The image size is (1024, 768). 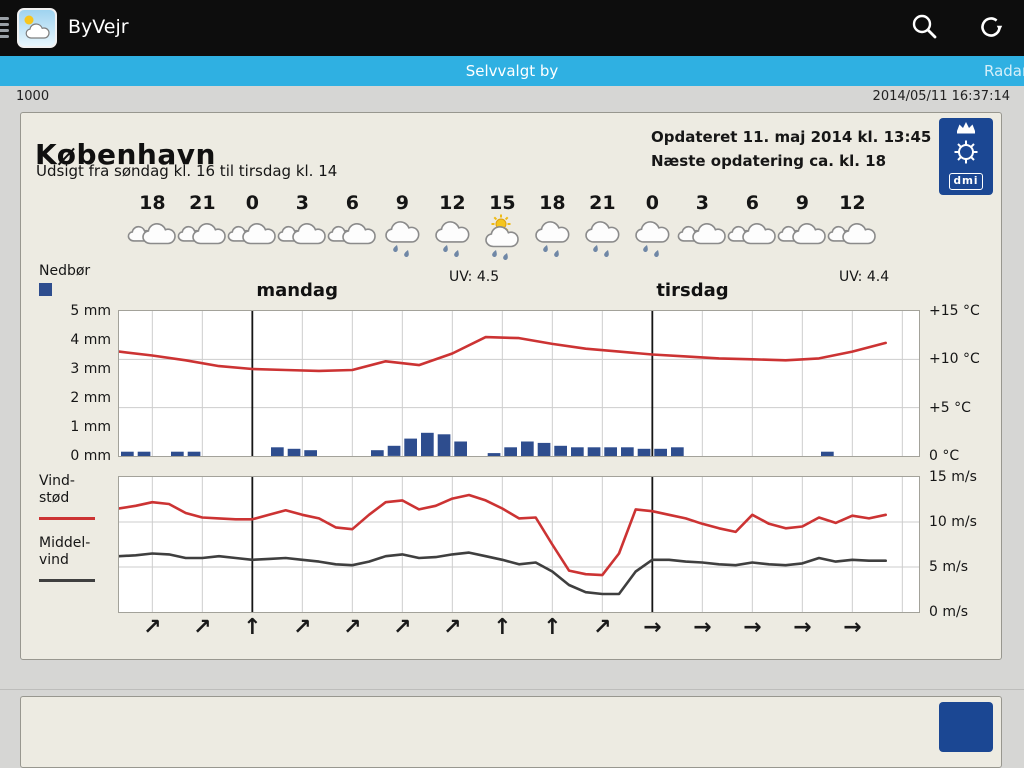 What do you see at coordinates (944, 456) in the screenshot?
I see `temp-axis-tick: 0 °C` at bounding box center [944, 456].